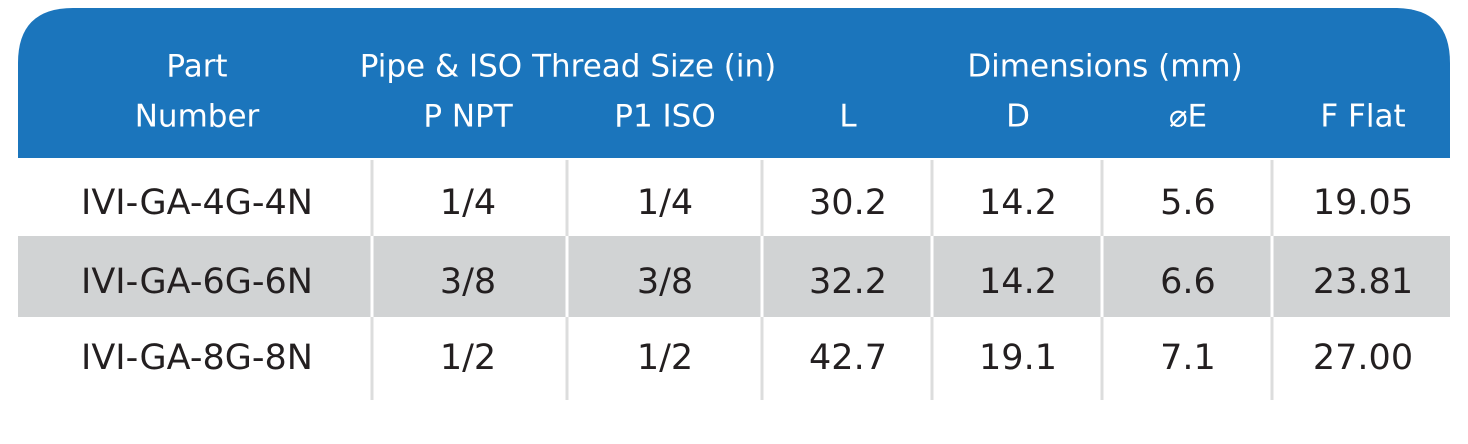  I want to click on group-header: Part, so click(196, 67).